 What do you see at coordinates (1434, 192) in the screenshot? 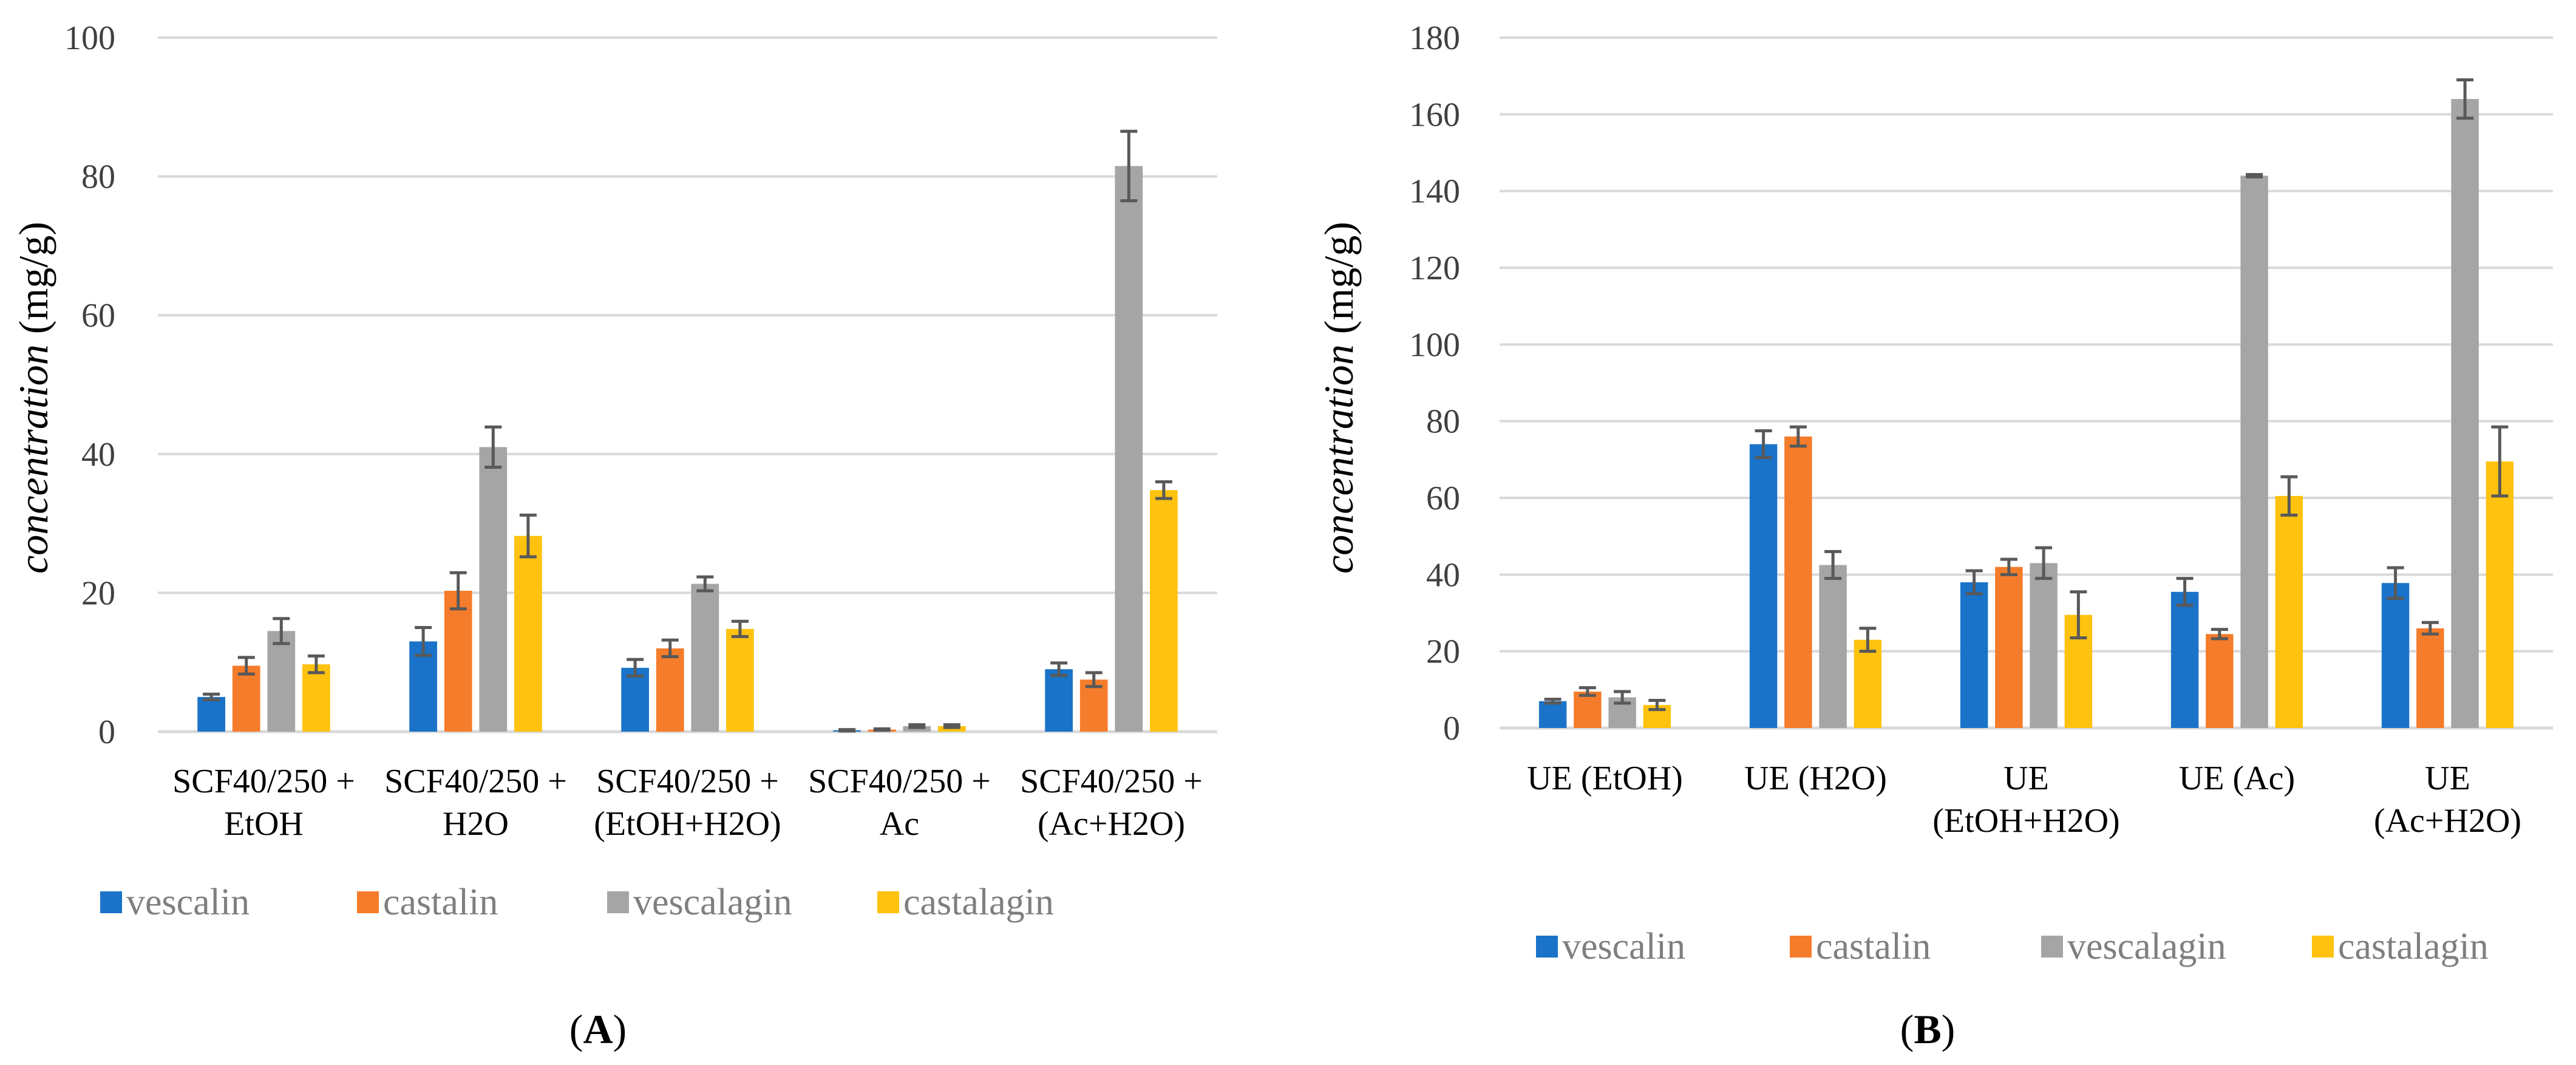
I see `y-tick-label: 140` at bounding box center [1434, 192].